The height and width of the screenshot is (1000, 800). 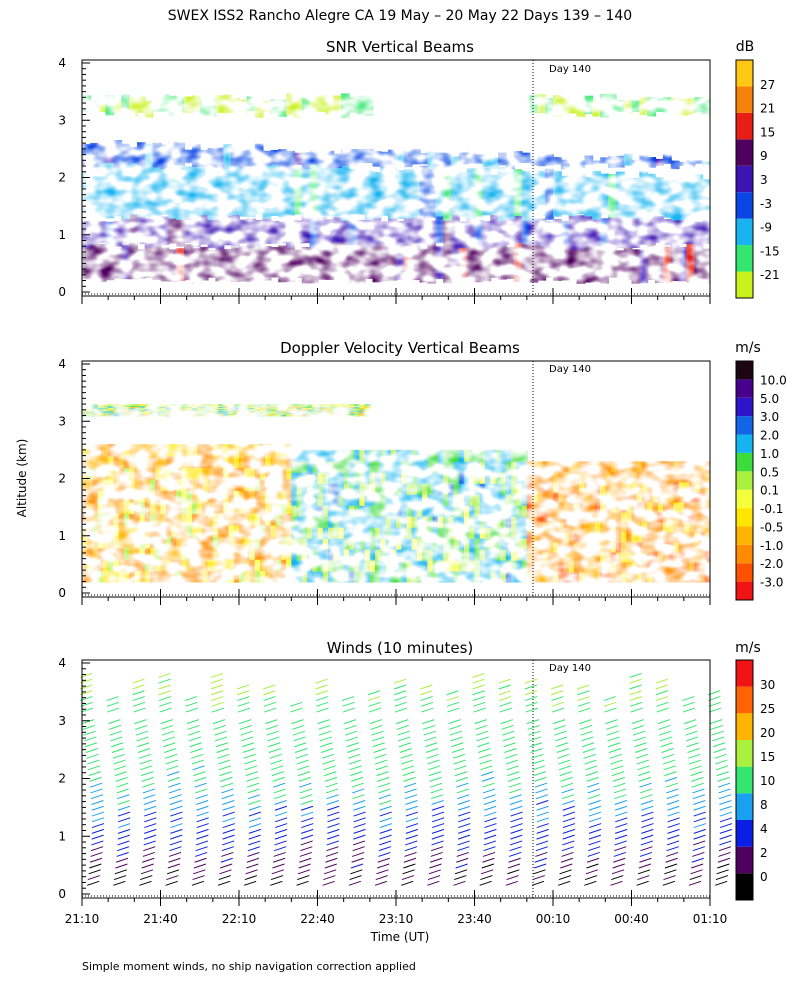 I want to click on velocity-colorbar-label: 1.0, so click(x=769, y=454).